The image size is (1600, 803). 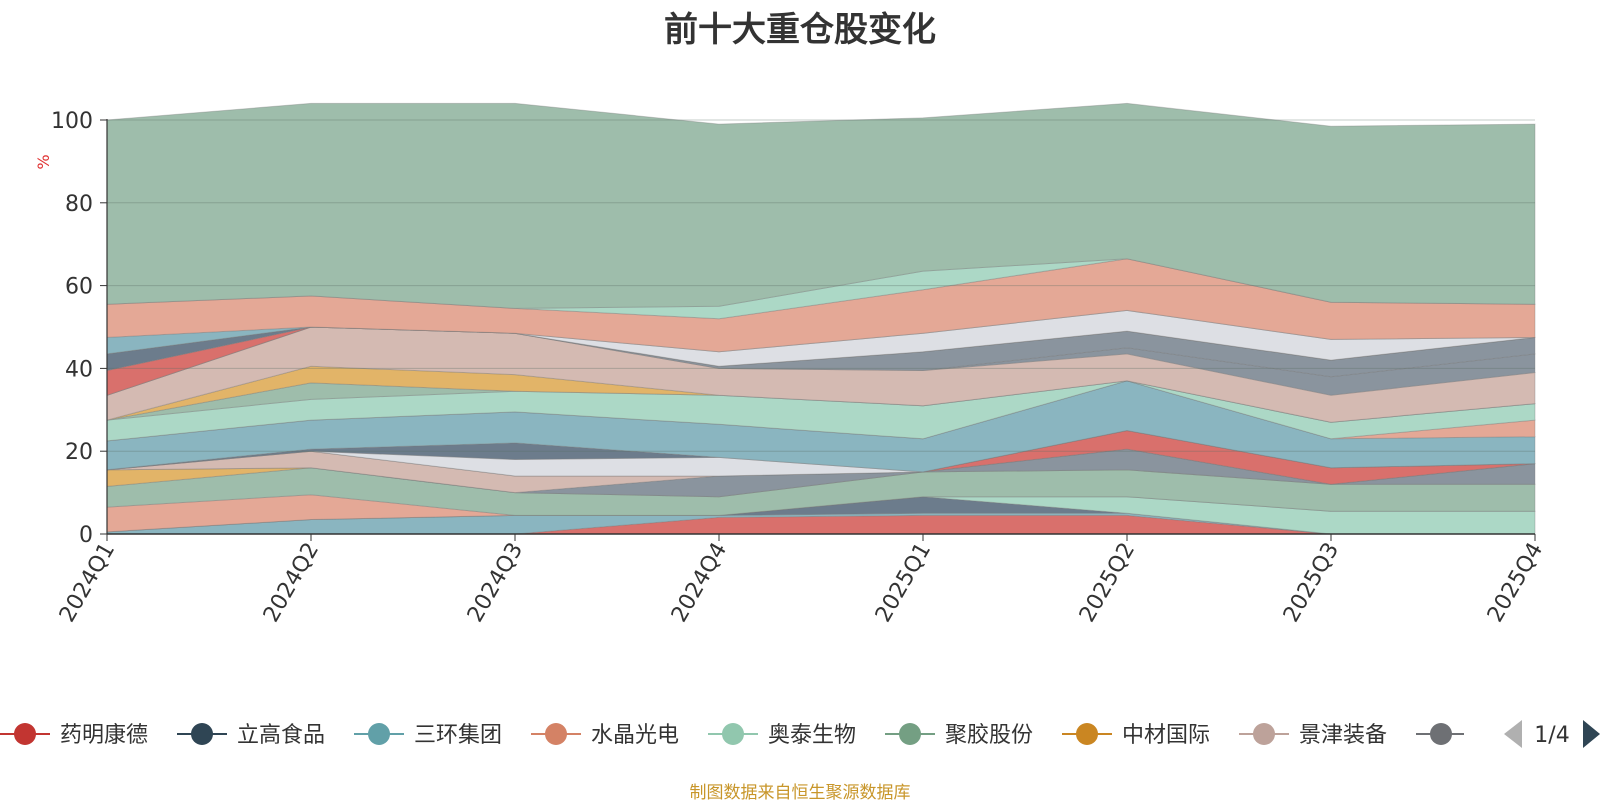 I want to click on y-tick-label: 100, so click(x=72, y=121).